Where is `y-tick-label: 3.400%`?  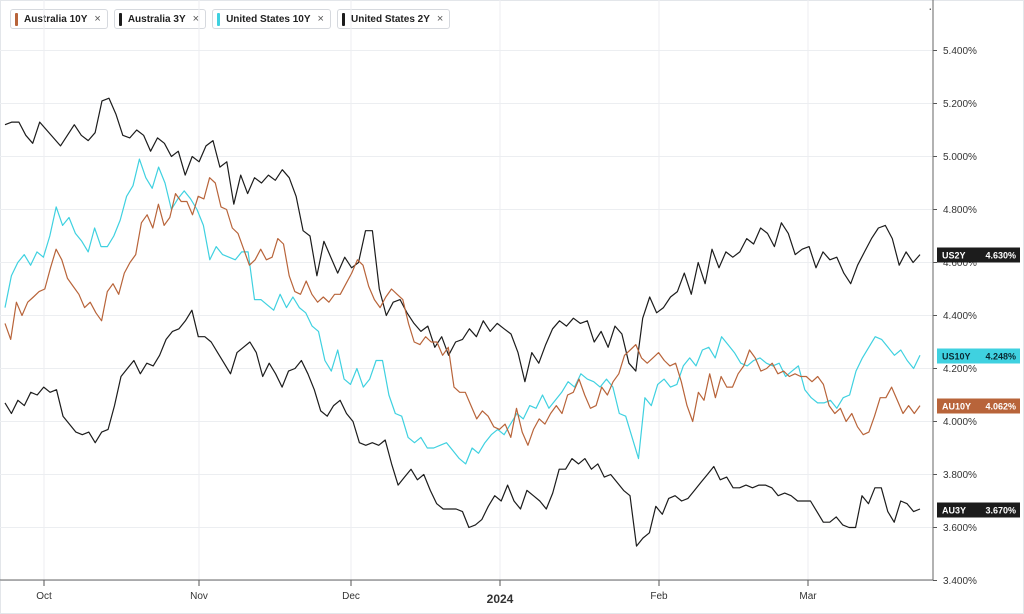
y-tick-label: 3.400% is located at coordinates (960, 581).